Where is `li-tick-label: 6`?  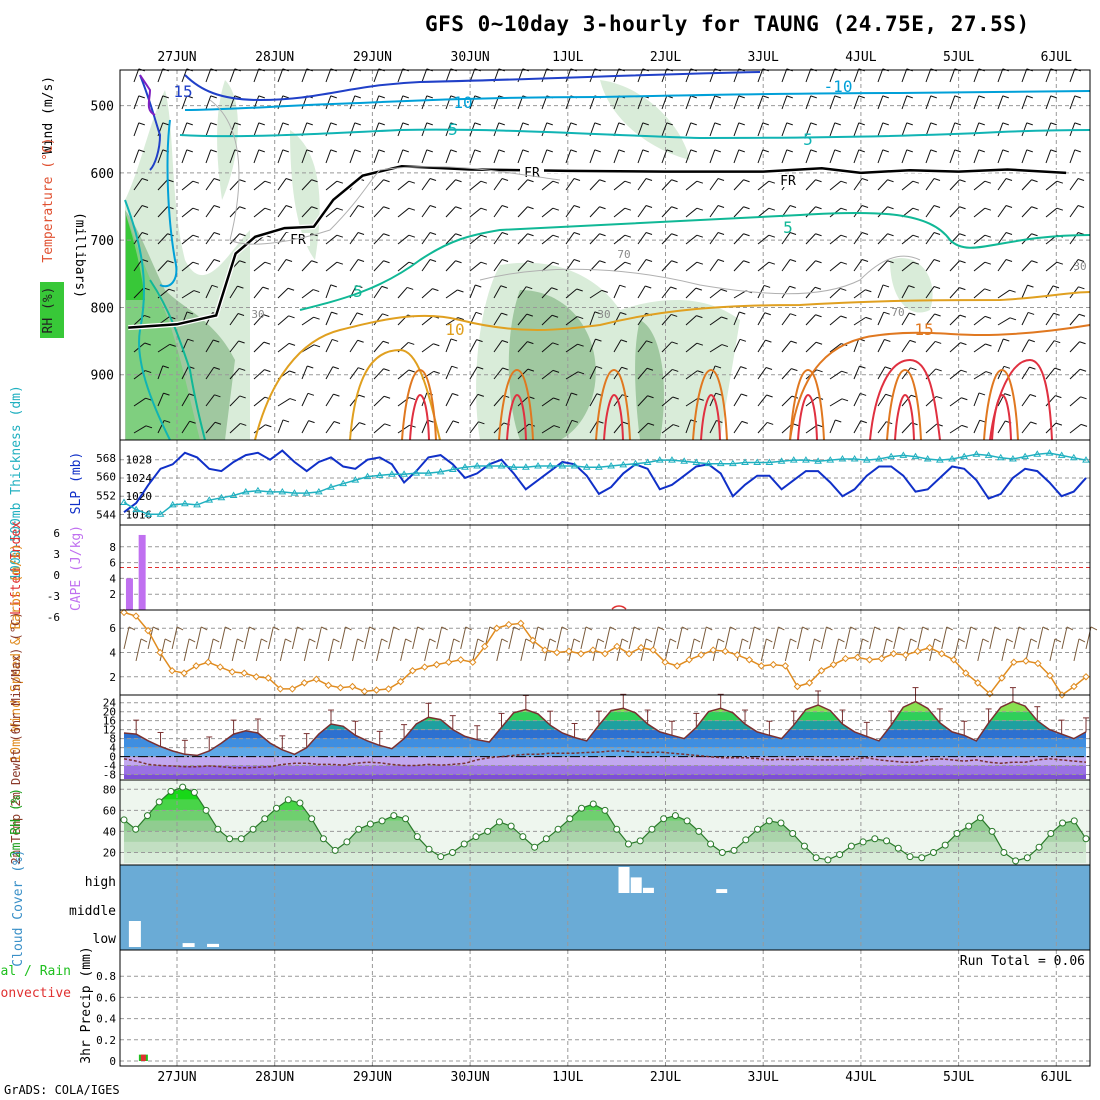
li-tick-label: 6 is located at coordinates (56, 533).